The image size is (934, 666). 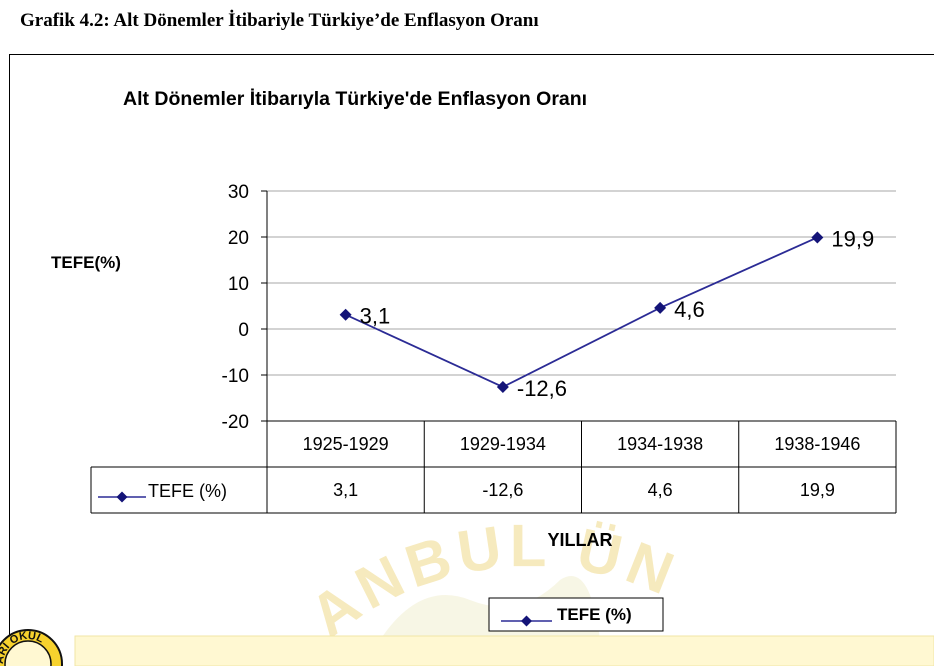 I want to click on y-axis-ticks: 30 20 10 0 -10 -20, so click(x=235, y=307).